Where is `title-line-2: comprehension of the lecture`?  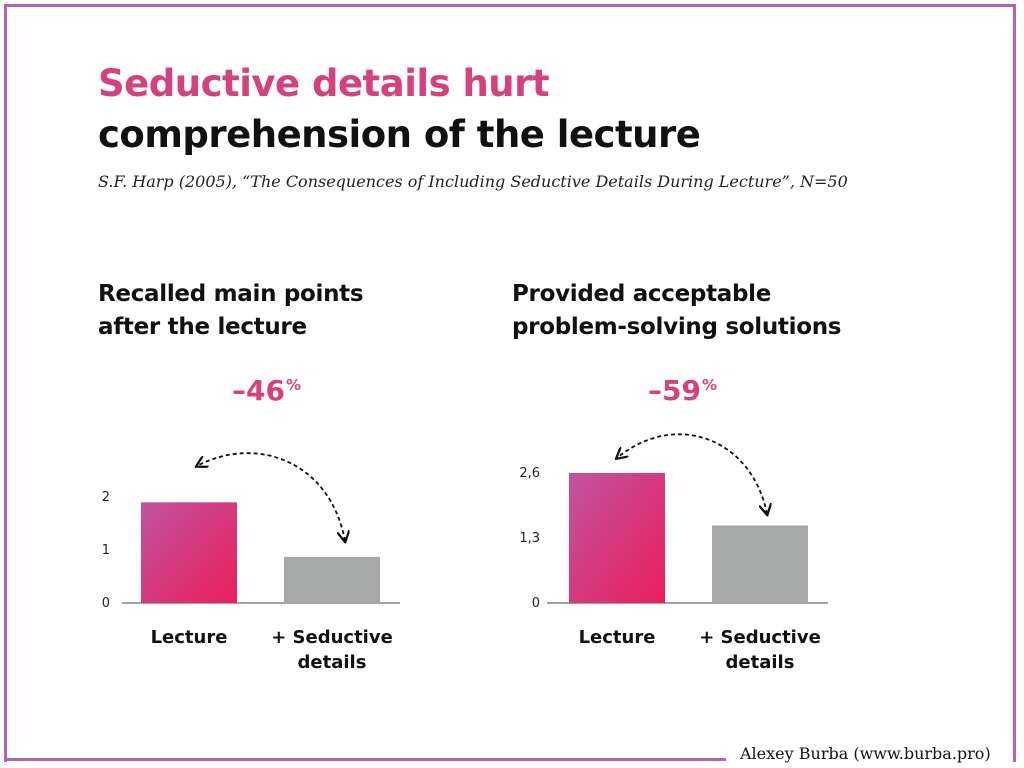
title-line-2: comprehension of the lecture is located at coordinates (399, 134).